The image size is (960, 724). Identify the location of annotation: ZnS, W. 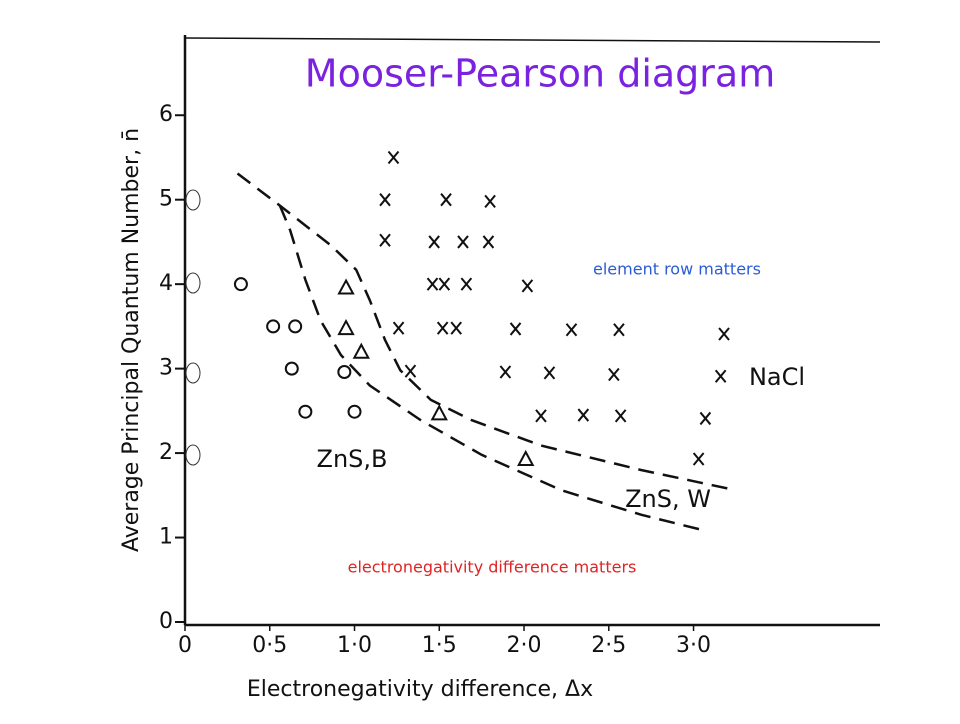
(668, 499).